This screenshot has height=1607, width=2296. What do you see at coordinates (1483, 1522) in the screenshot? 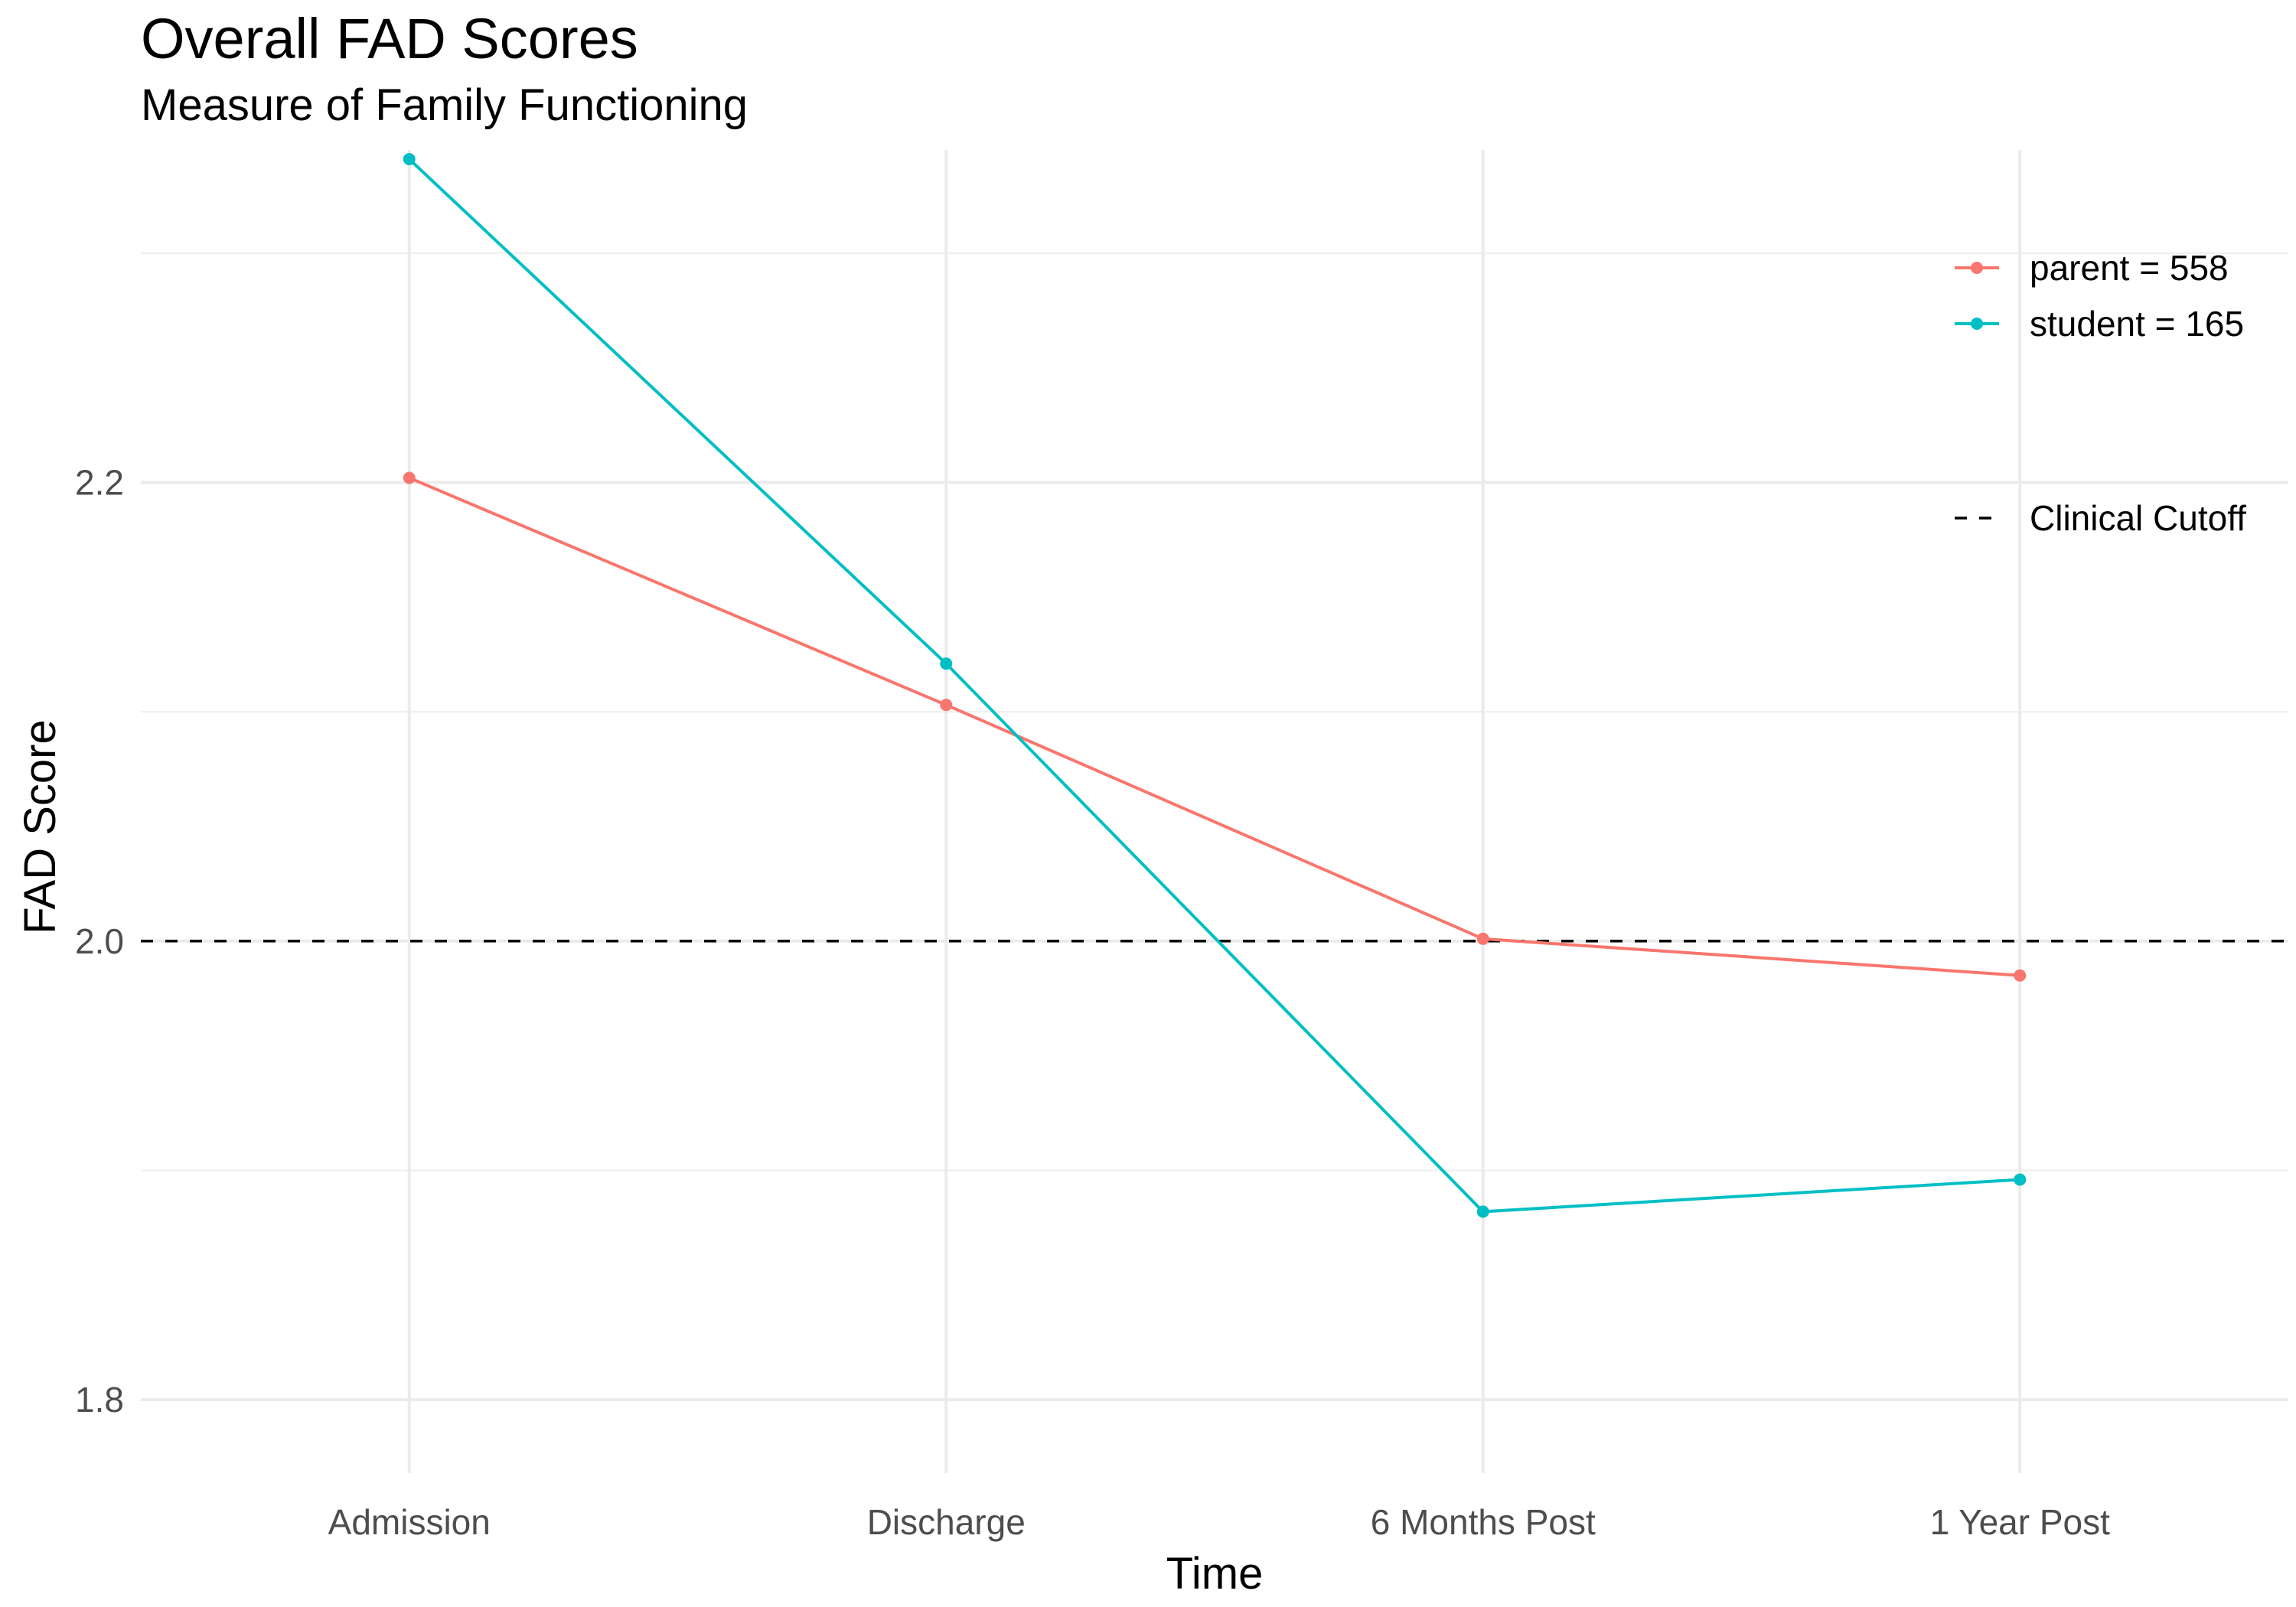
I see `x-tick-label: 6 Months Post` at bounding box center [1483, 1522].